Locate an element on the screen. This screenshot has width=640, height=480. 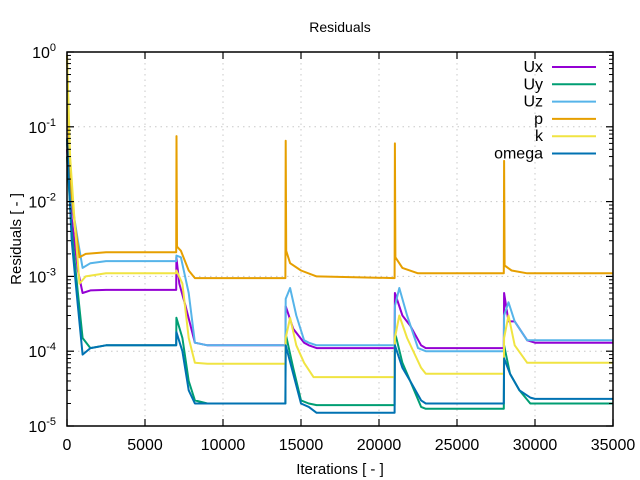
y-tick-label: 10⁰ is located at coordinates (44, 52).